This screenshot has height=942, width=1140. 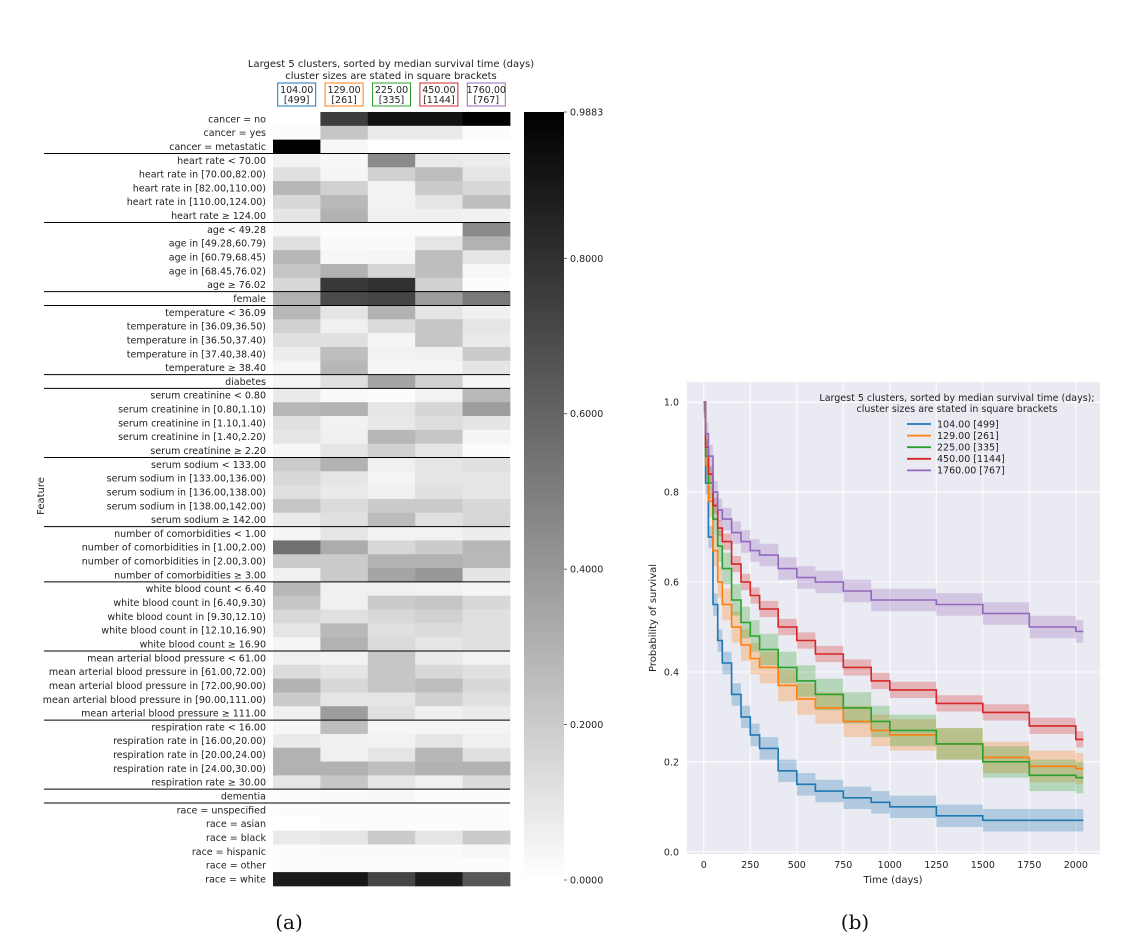 What do you see at coordinates (174, 562) in the screenshot?
I see `feature-label: number of comorbidities in [2.00,3.00)` at bounding box center [174, 562].